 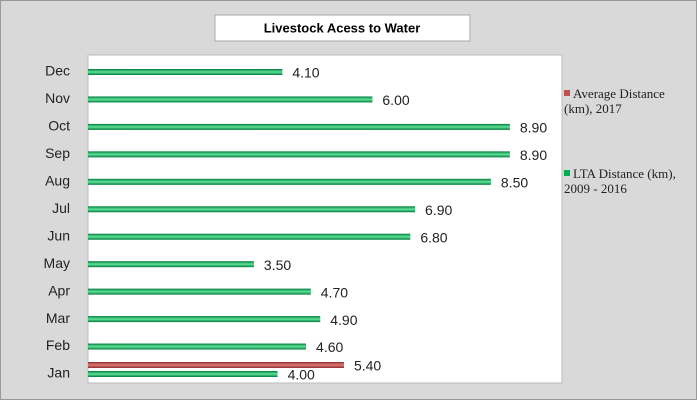 I want to click on value-label: 8.50, so click(x=514, y=183).